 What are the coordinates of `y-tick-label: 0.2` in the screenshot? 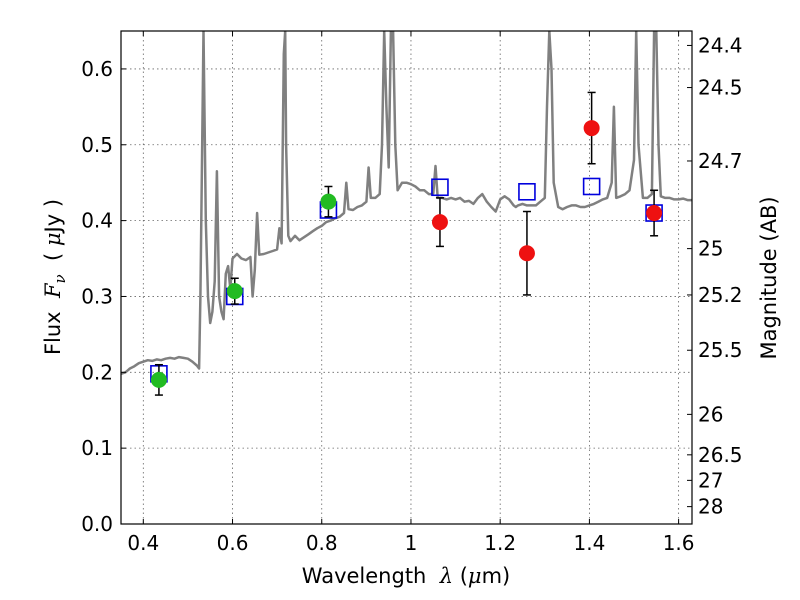 It's located at (97, 372).